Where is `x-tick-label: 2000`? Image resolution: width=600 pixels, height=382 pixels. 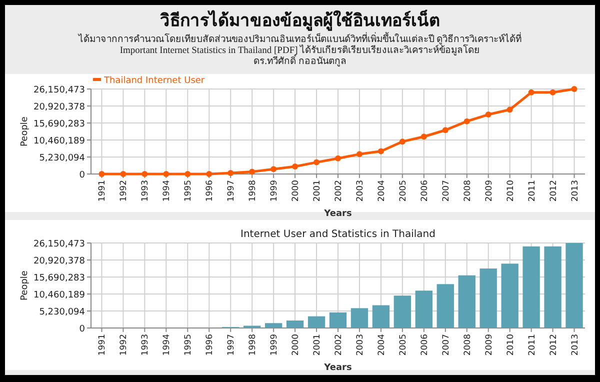
x-tick-label: 2000 is located at coordinates (296, 191).